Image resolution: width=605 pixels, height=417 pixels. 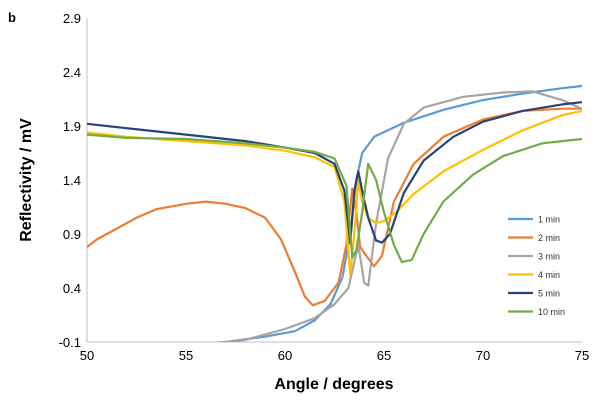 What do you see at coordinates (72, 288) in the screenshot?
I see `y-tick-label: 0.4` at bounding box center [72, 288].